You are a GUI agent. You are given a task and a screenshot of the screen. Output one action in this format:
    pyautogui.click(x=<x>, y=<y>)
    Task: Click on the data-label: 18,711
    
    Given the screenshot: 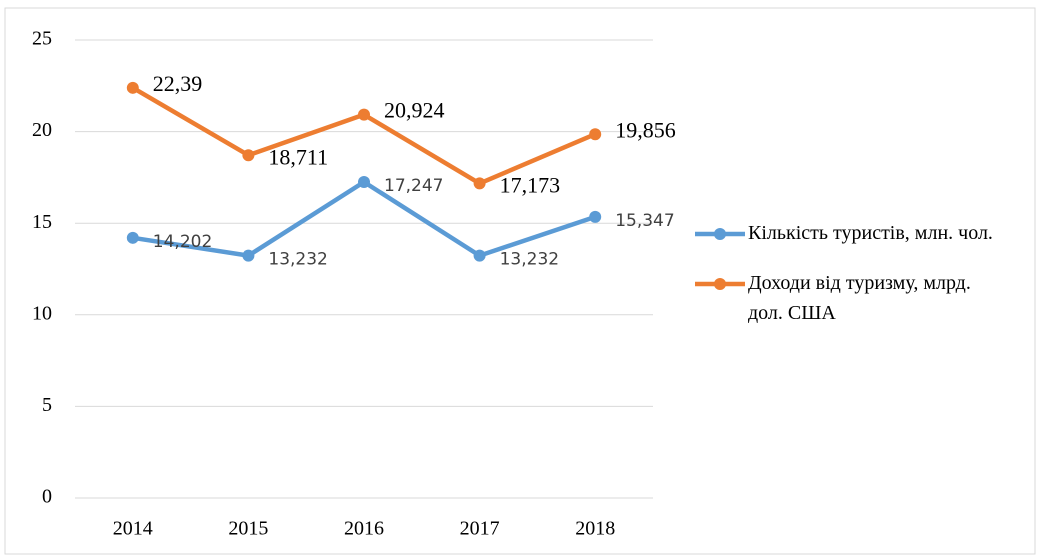 What is the action you would take?
    pyautogui.click(x=298, y=156)
    